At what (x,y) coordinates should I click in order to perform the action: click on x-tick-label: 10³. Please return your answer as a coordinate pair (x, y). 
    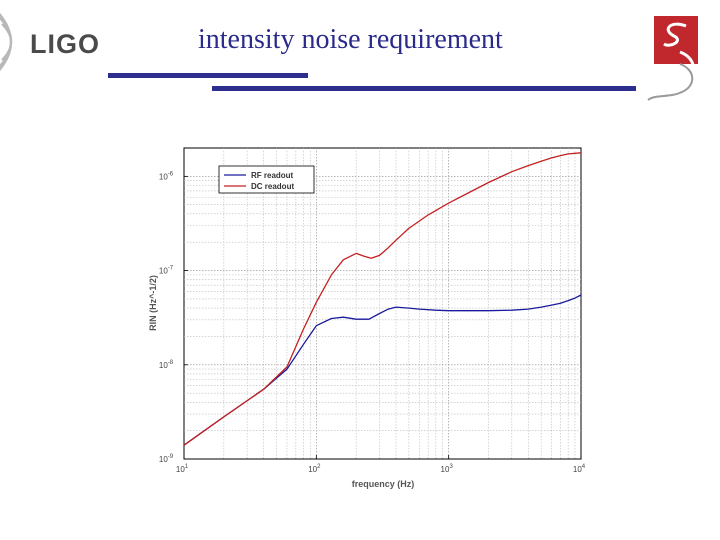
    Looking at the image, I should click on (447, 469).